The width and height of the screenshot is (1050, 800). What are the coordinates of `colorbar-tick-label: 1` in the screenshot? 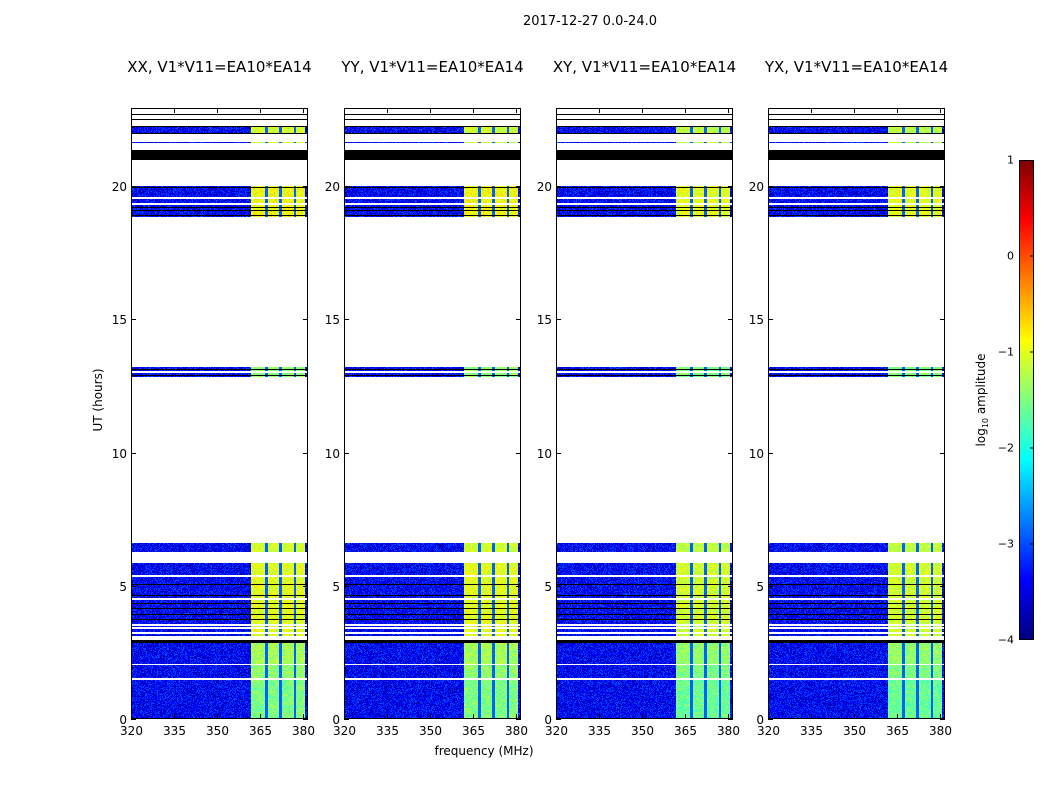 It's located at (1010, 160).